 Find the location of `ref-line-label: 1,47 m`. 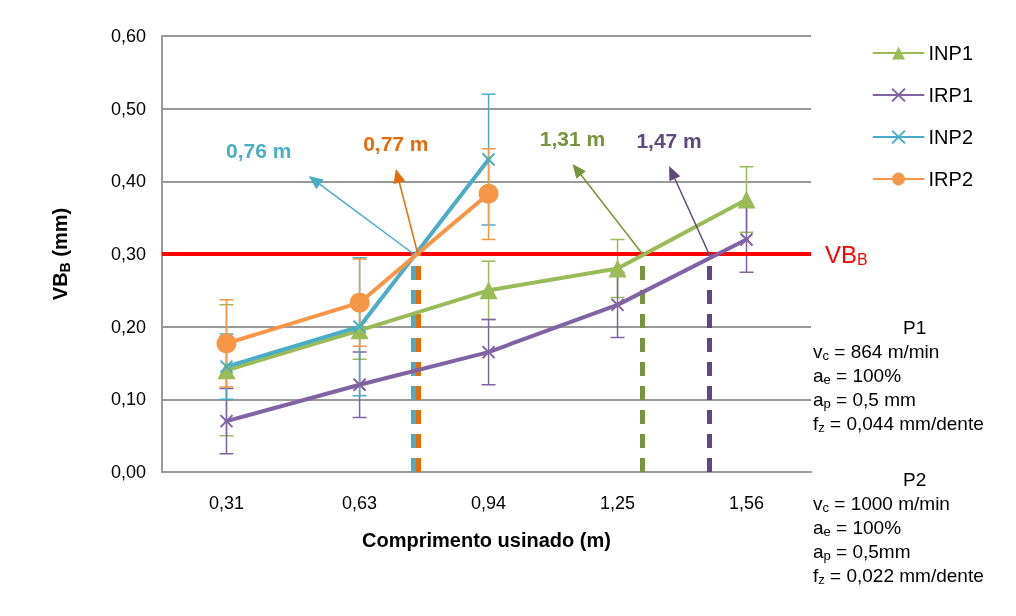

ref-line-label: 1,47 m is located at coordinates (669, 140).